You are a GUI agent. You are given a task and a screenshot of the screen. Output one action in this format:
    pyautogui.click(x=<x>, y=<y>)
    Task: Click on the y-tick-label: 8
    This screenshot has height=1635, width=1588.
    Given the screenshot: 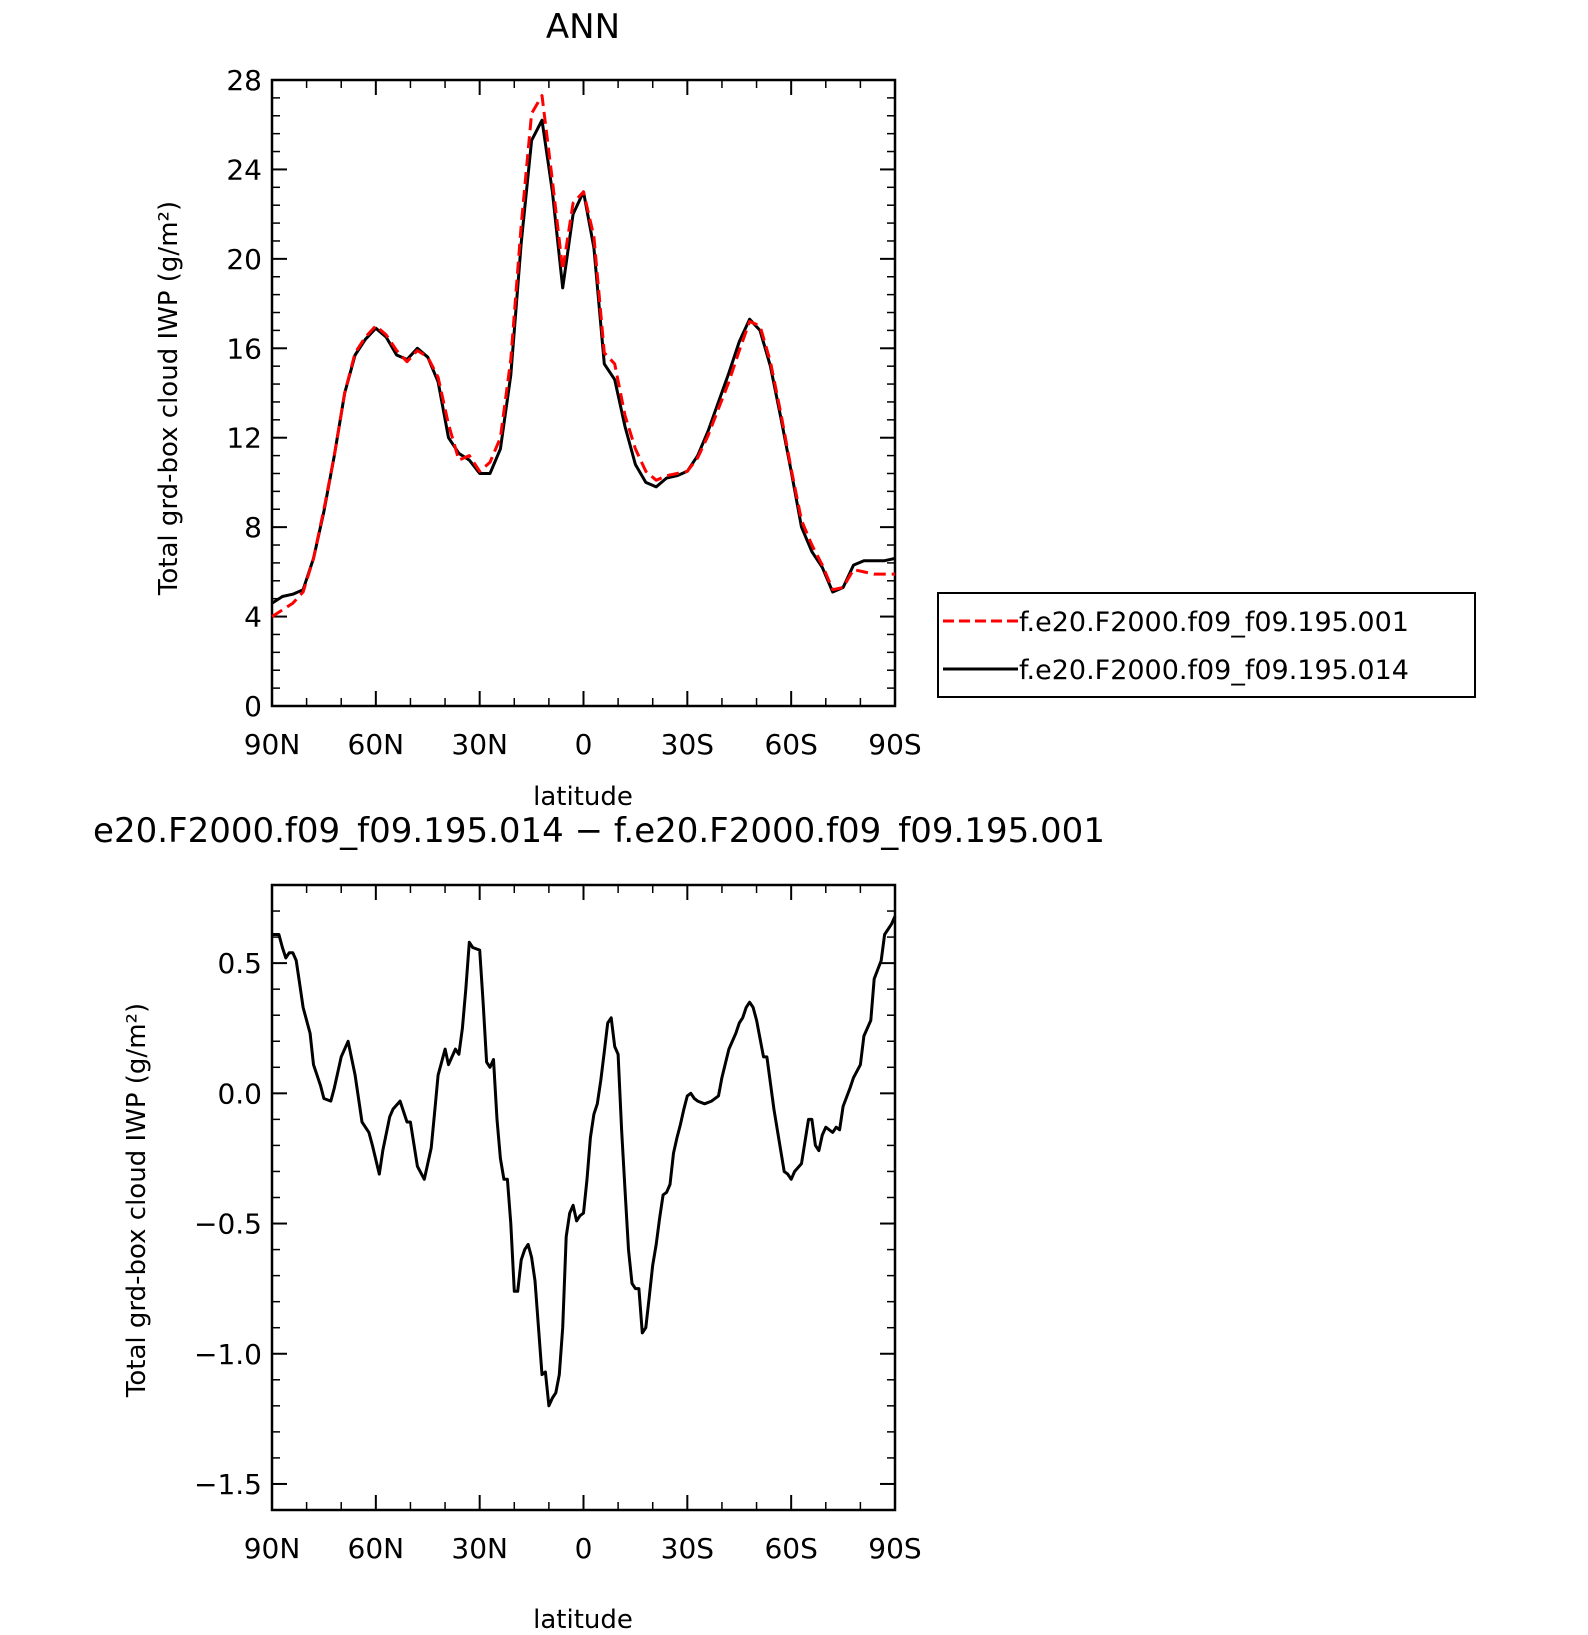 What is the action you would take?
    pyautogui.click(x=253, y=527)
    